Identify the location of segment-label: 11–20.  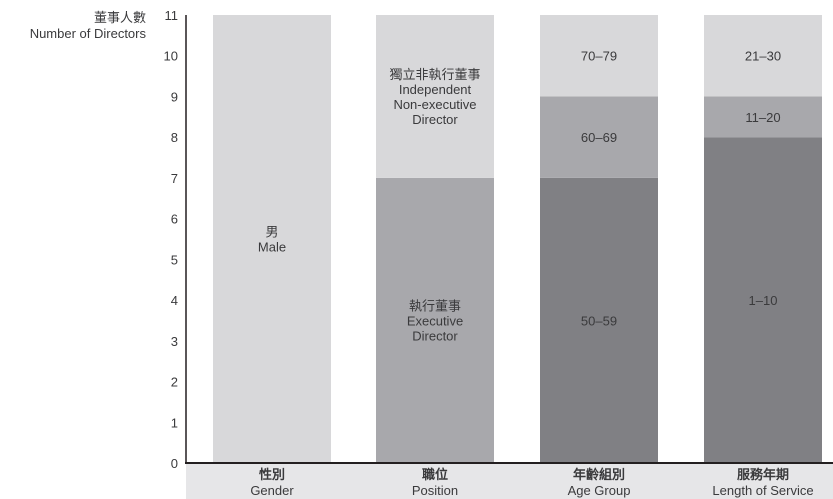
(762, 117).